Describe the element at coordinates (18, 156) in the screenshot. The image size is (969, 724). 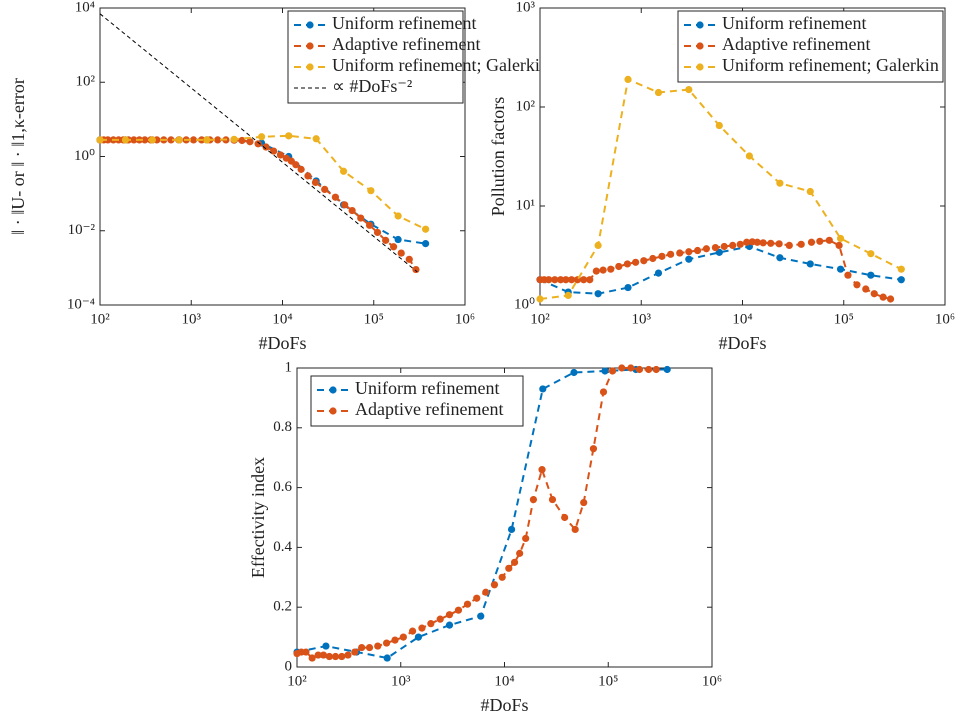
I see `y-axis-label: ‖ · ‖U- or ‖ · ‖1,κ-error` at that location.